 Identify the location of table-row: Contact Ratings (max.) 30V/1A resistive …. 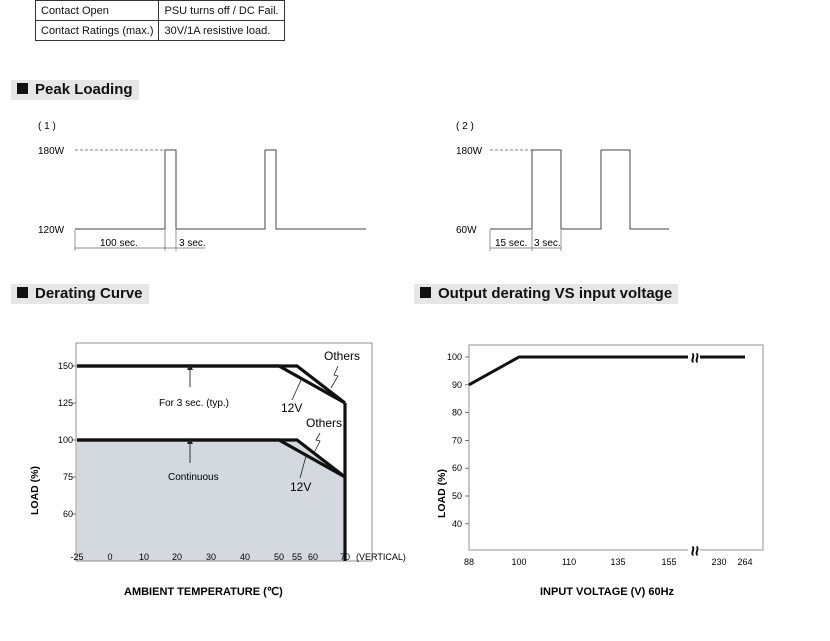
(159, 30).